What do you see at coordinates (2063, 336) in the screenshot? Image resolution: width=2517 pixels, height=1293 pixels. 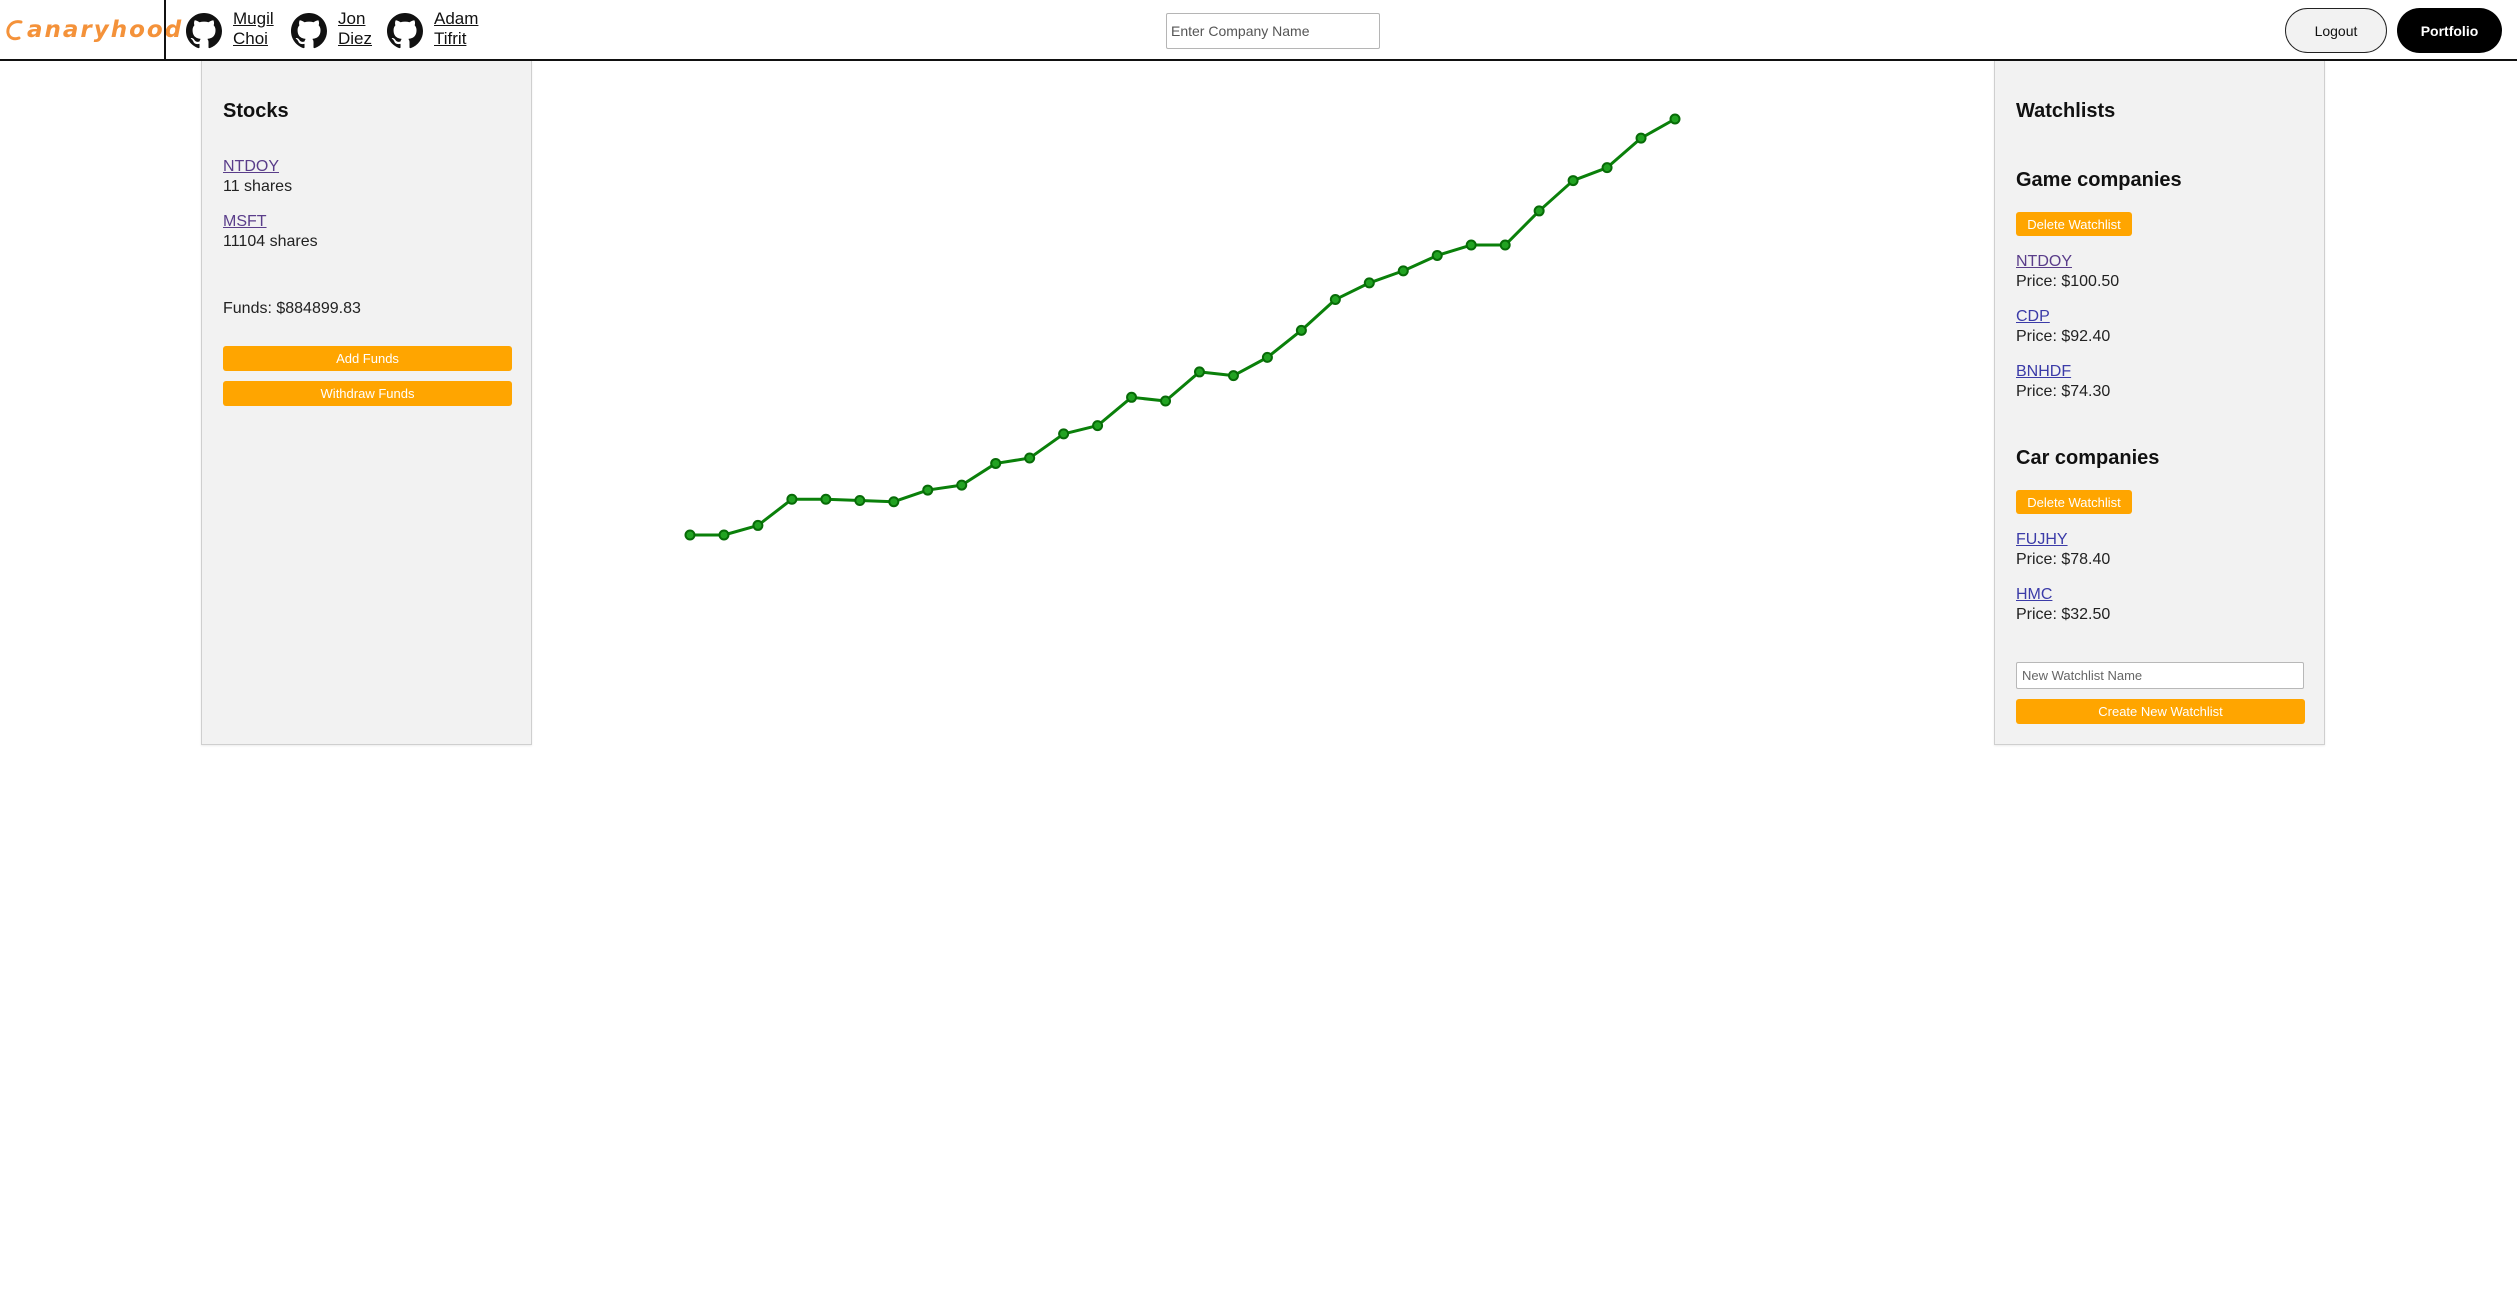 I see `watchlist-price: Price: $92.40` at bounding box center [2063, 336].